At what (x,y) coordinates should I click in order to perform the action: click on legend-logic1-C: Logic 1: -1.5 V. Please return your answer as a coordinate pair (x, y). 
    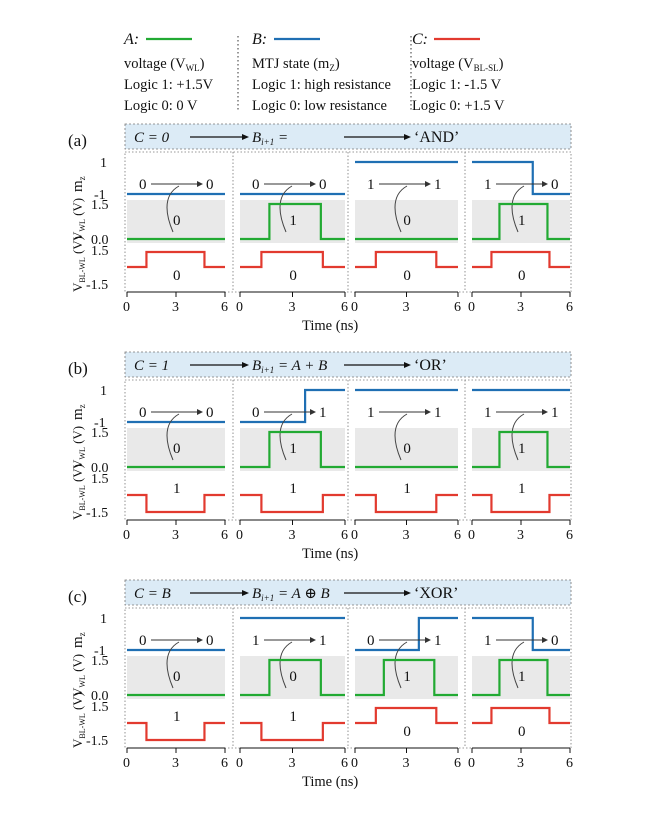
    Looking at the image, I should click on (457, 85).